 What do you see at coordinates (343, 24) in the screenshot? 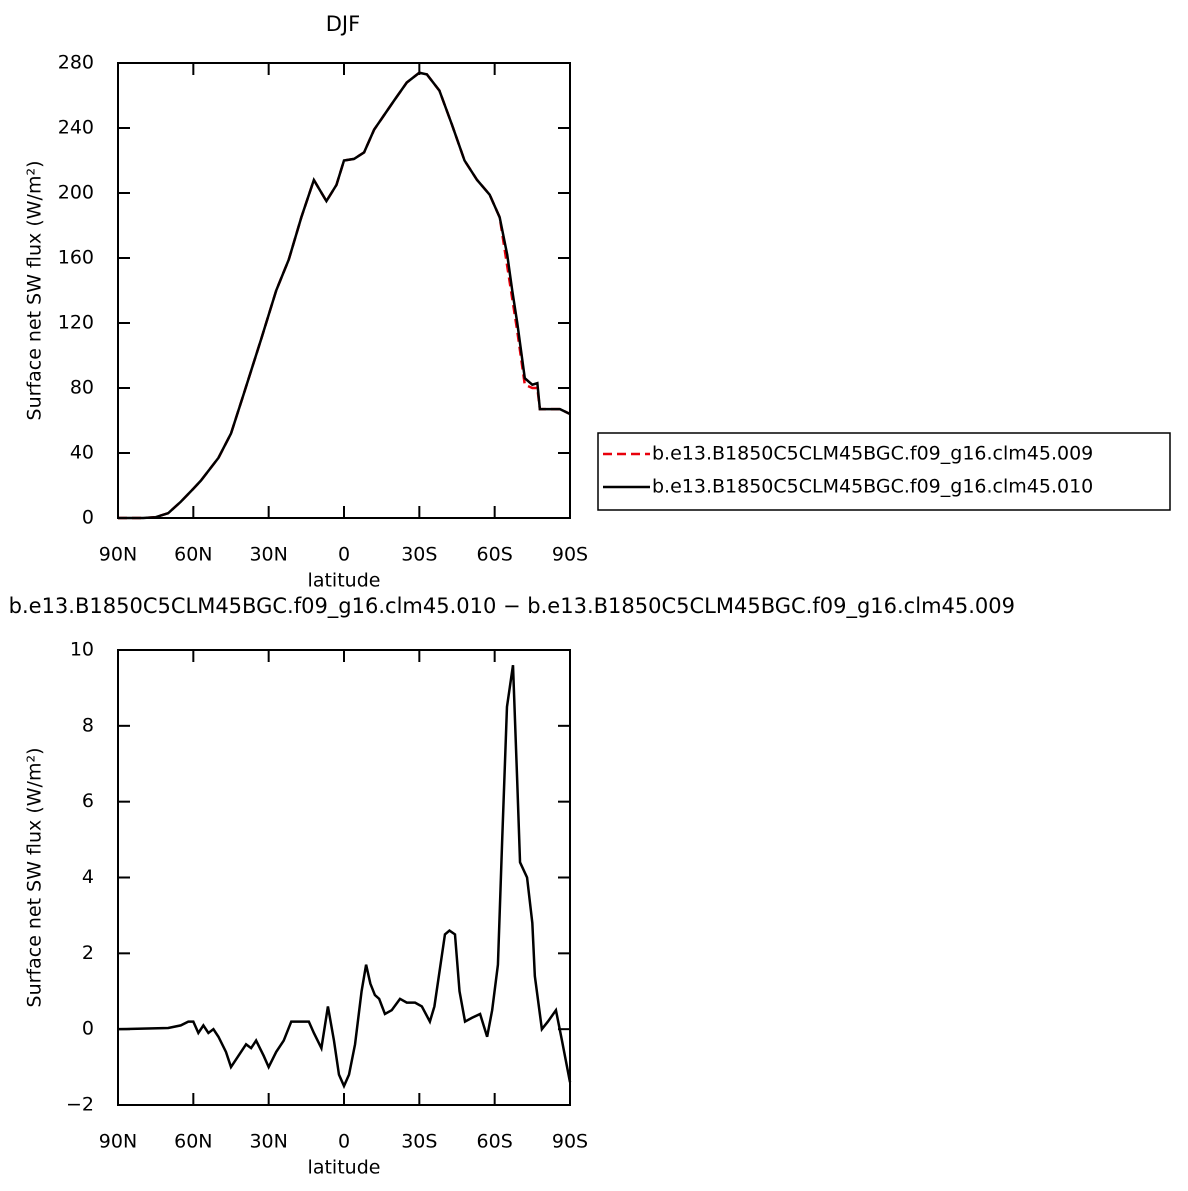
I see `chart-title: DJF` at bounding box center [343, 24].